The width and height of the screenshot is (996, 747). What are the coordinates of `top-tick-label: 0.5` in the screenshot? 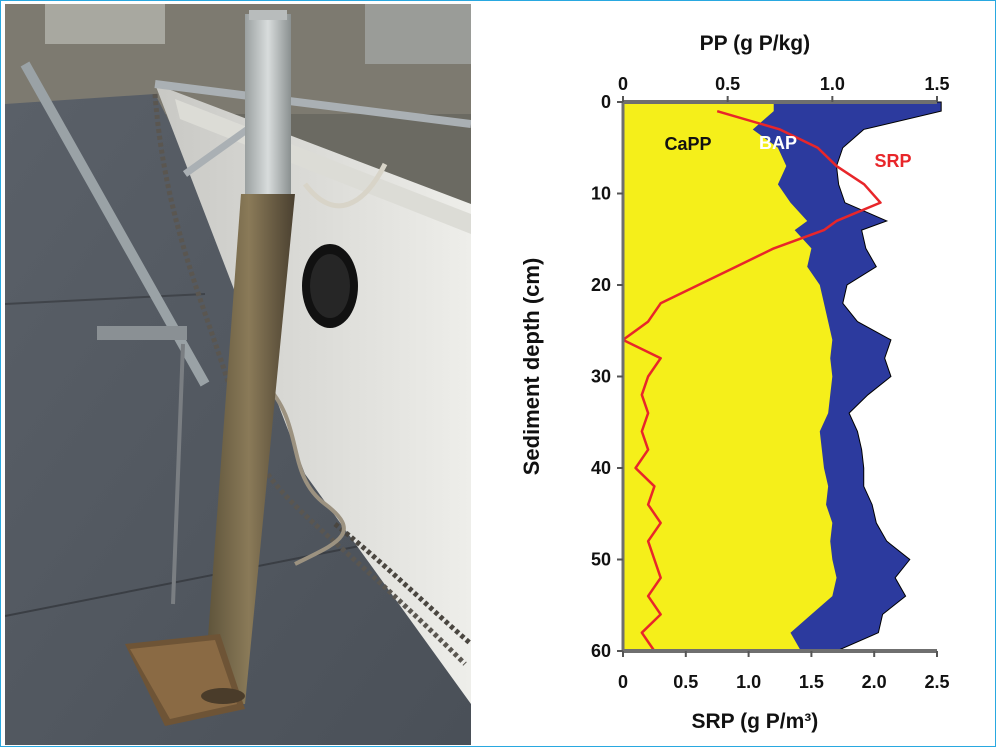 It's located at (727, 84).